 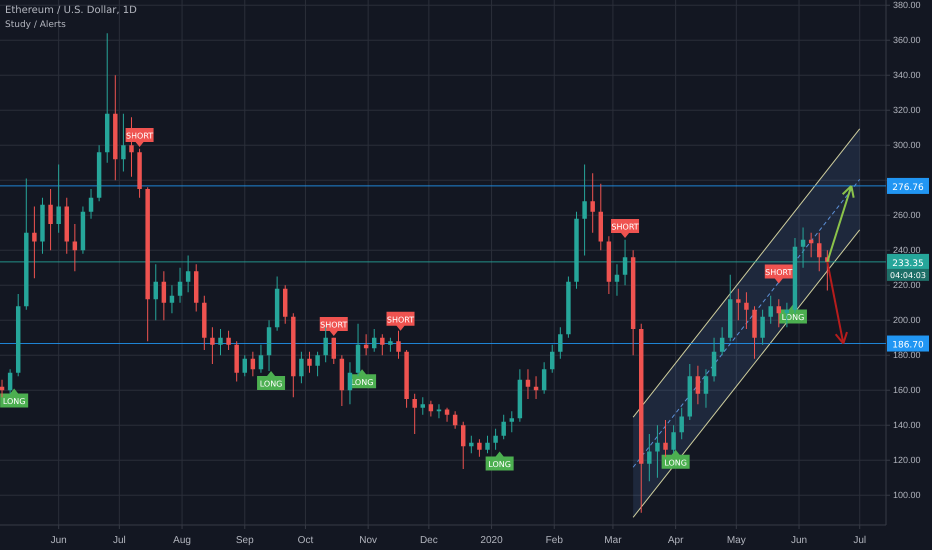 I want to click on x-tick-label: Dec, so click(x=429, y=540).